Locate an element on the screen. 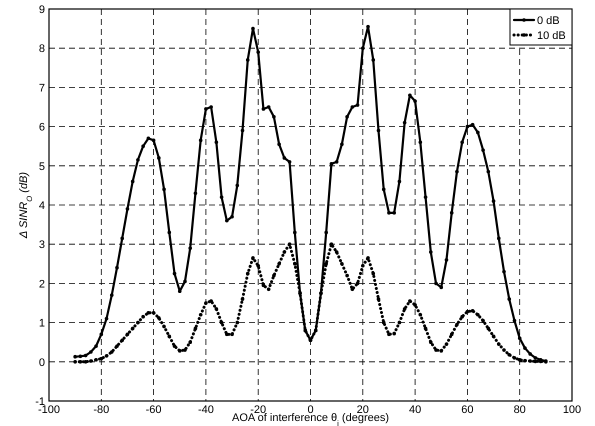 This screenshot has height=426, width=595. x-tick-label: -100 is located at coordinates (49, 410).